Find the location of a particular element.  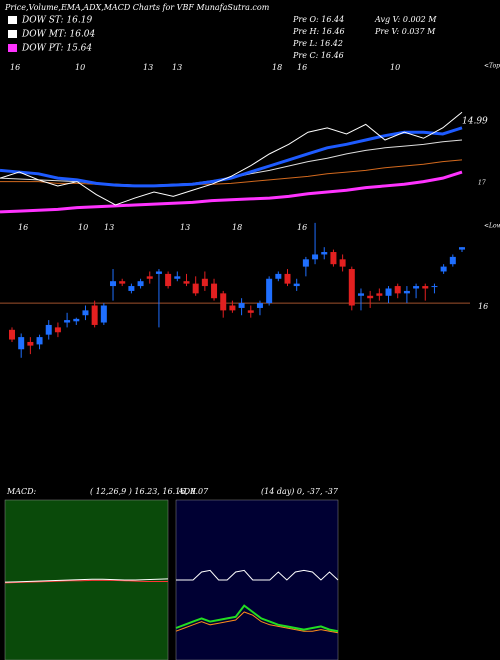

pre-label: Pre L: 16.42 is located at coordinates (317, 43).